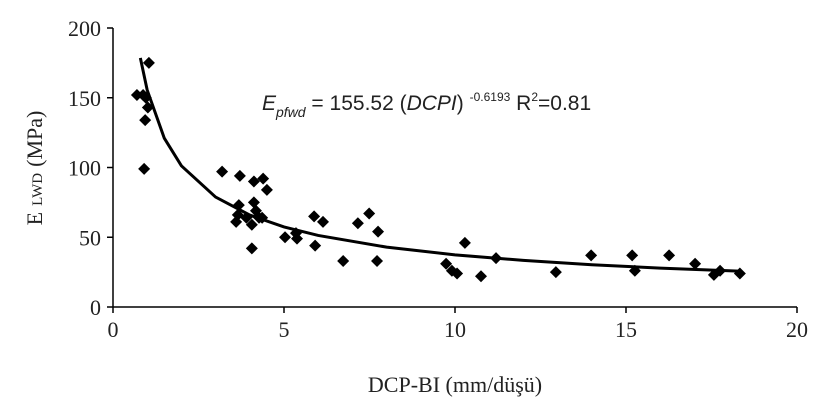  Describe the element at coordinates (490, 97) in the screenshot. I see `eq-sup: -0.6193` at that location.